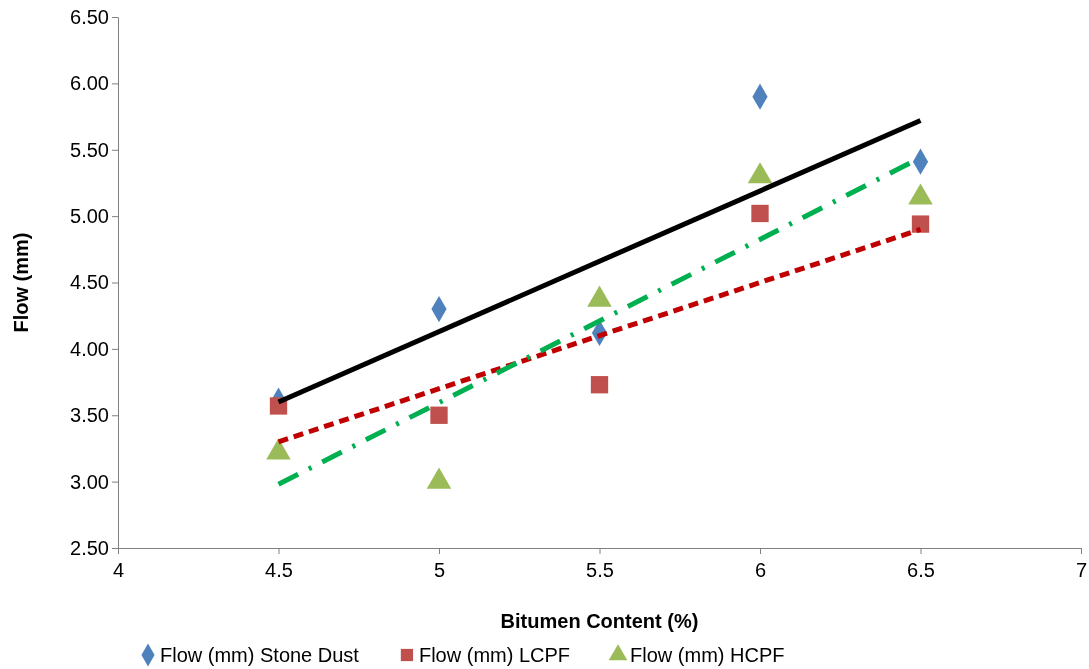 The image size is (1089, 669). What do you see at coordinates (89, 216) in the screenshot?
I see `y-tick-label: 5.00` at bounding box center [89, 216].